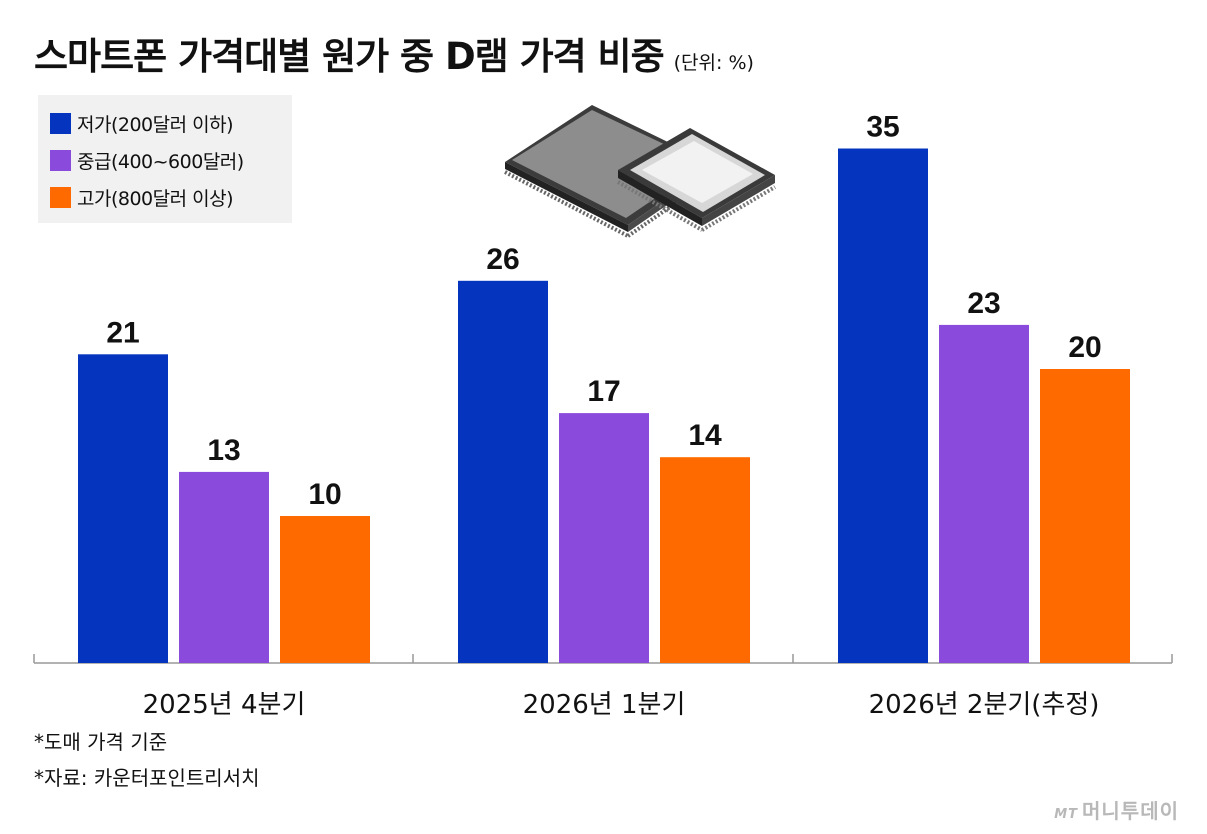  Describe the element at coordinates (122, 332) in the screenshot. I see `bar-value-label: 21` at that location.